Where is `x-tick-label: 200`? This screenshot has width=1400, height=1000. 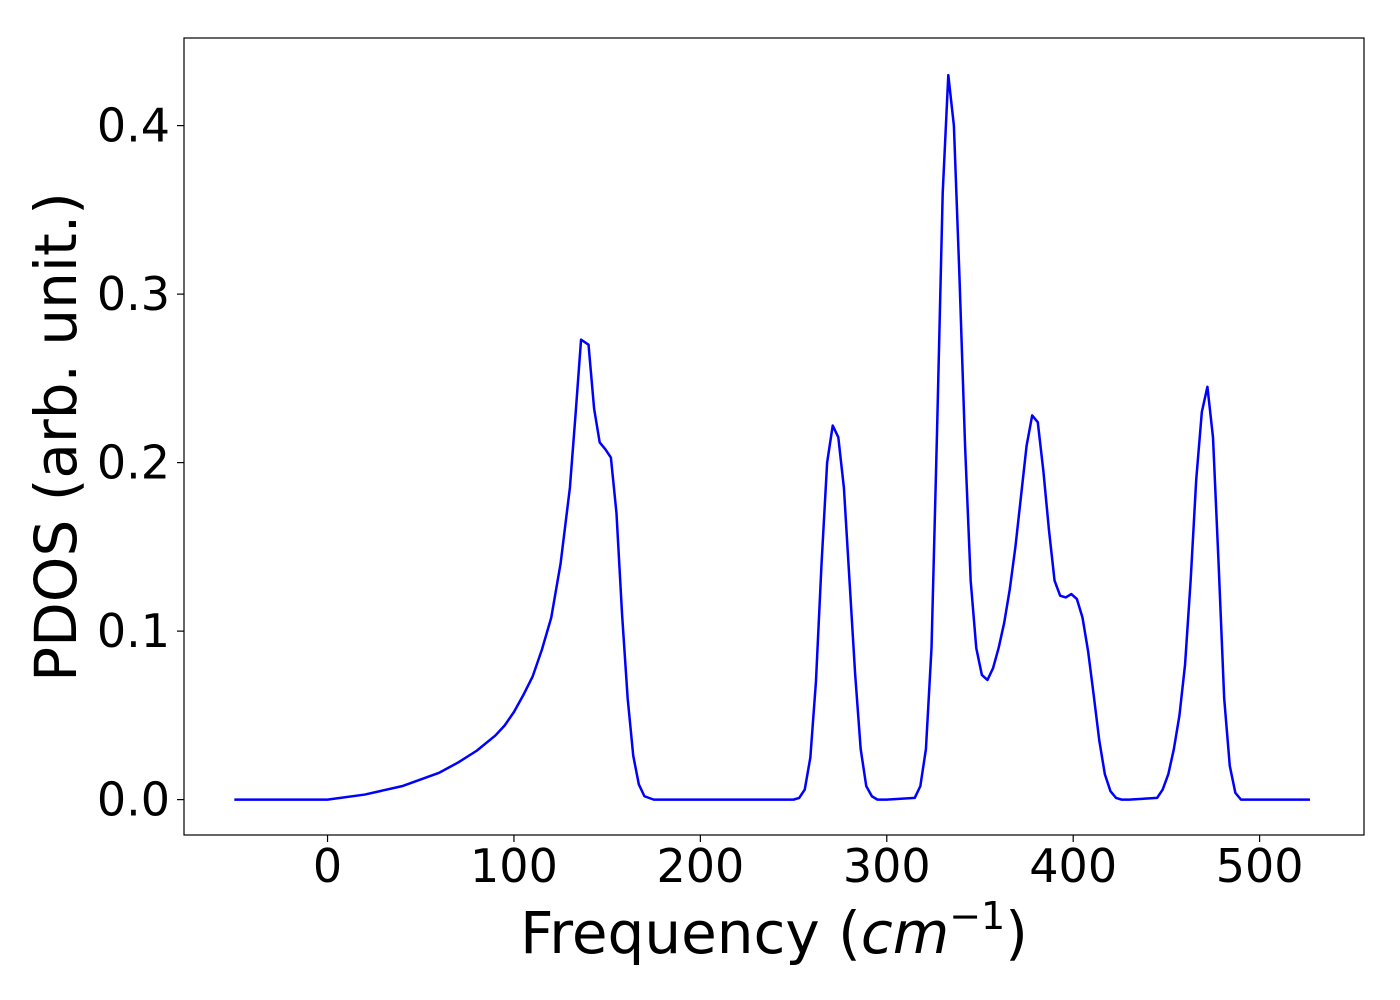 x-tick-label: 200 is located at coordinates (700, 866).